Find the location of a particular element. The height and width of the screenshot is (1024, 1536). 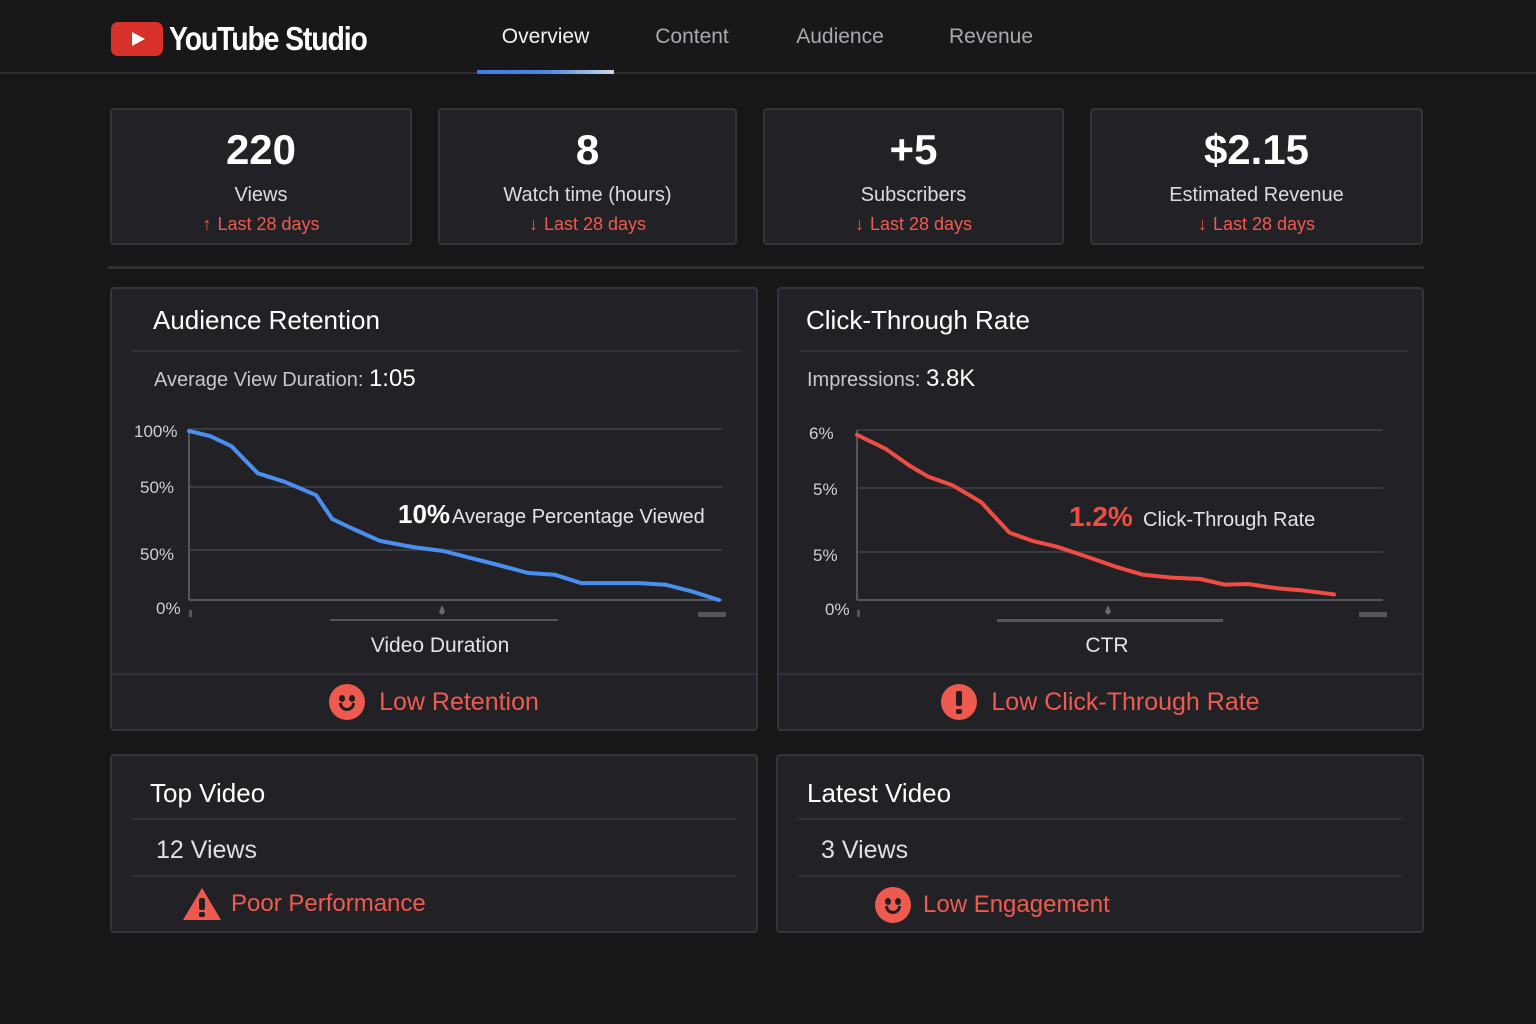

app-title: YouTube Studio is located at coordinates (268, 38).